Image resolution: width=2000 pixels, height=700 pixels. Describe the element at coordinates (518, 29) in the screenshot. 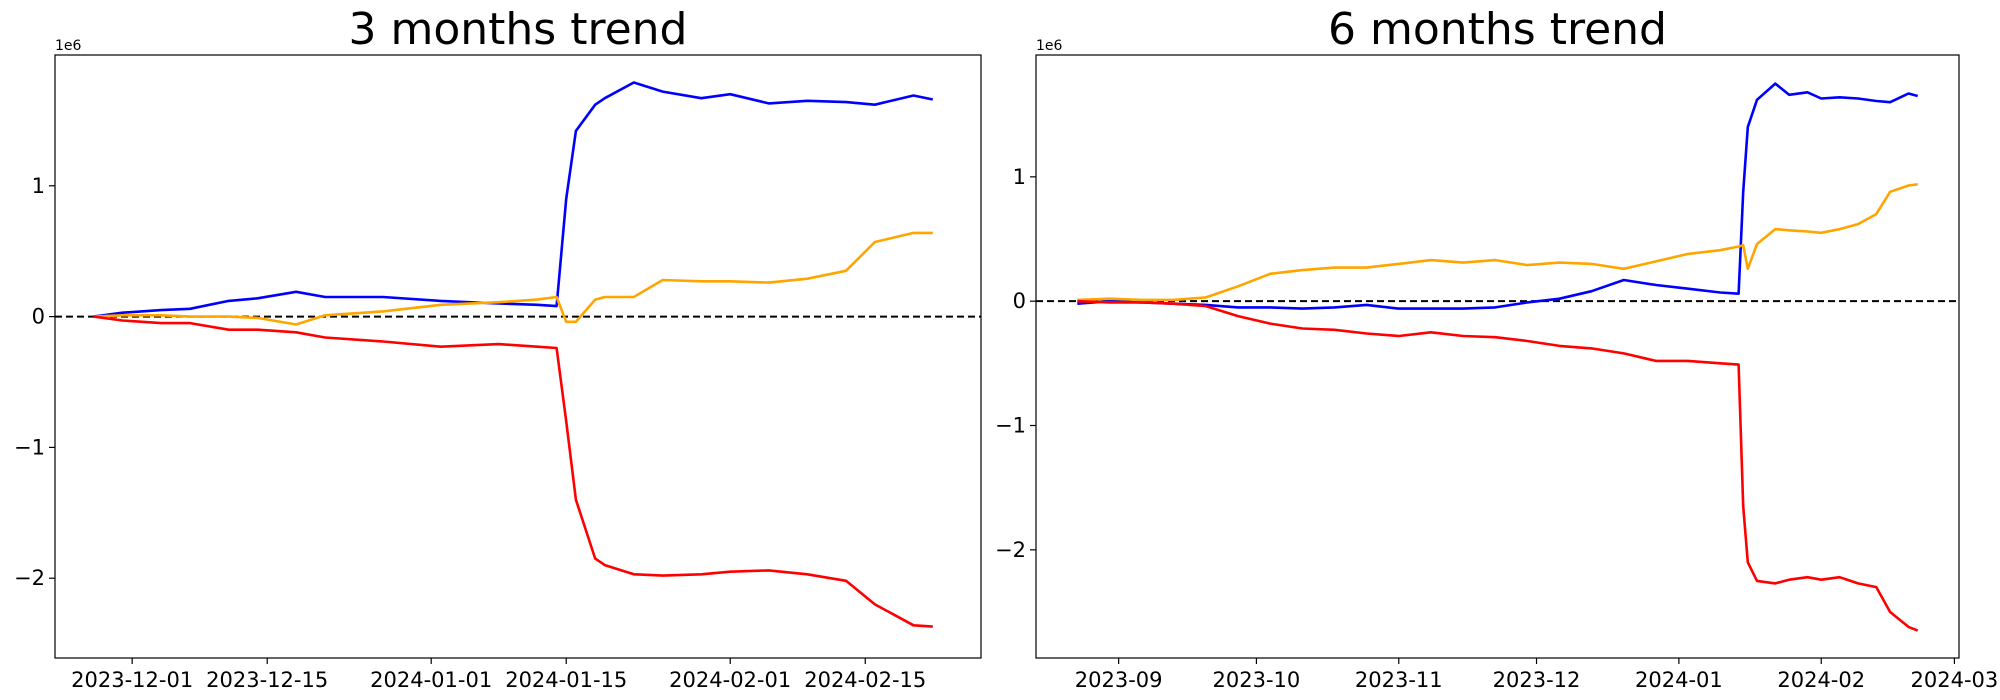

I see `chart-title: 3 months trend` at that location.